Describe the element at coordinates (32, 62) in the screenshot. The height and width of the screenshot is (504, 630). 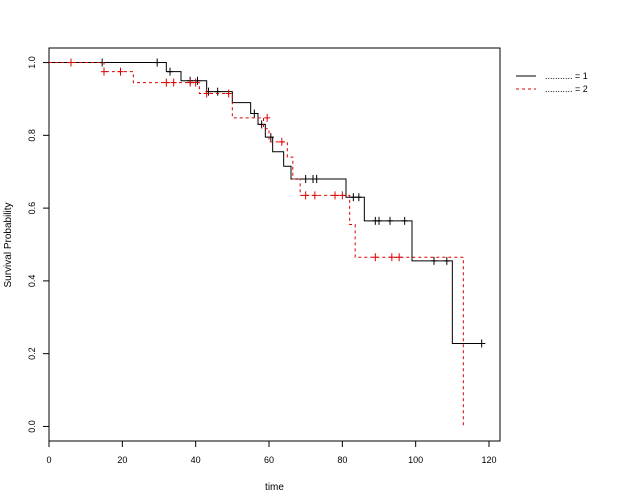
I see `y-tick-label: 1.0` at that location.